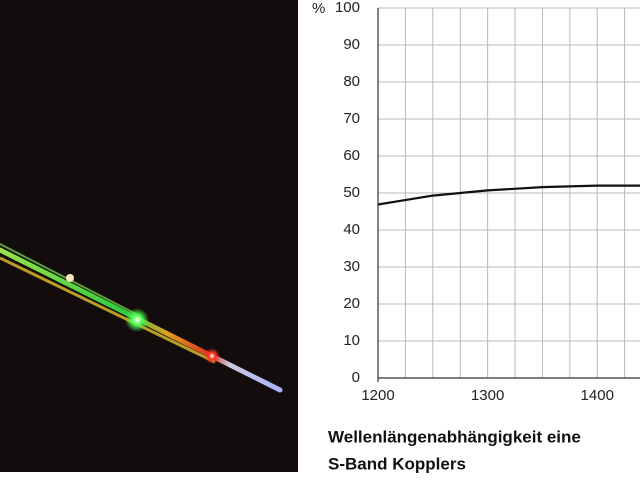 The image size is (640, 485). I want to click on caption: S-Band Kopplers, so click(397, 463).